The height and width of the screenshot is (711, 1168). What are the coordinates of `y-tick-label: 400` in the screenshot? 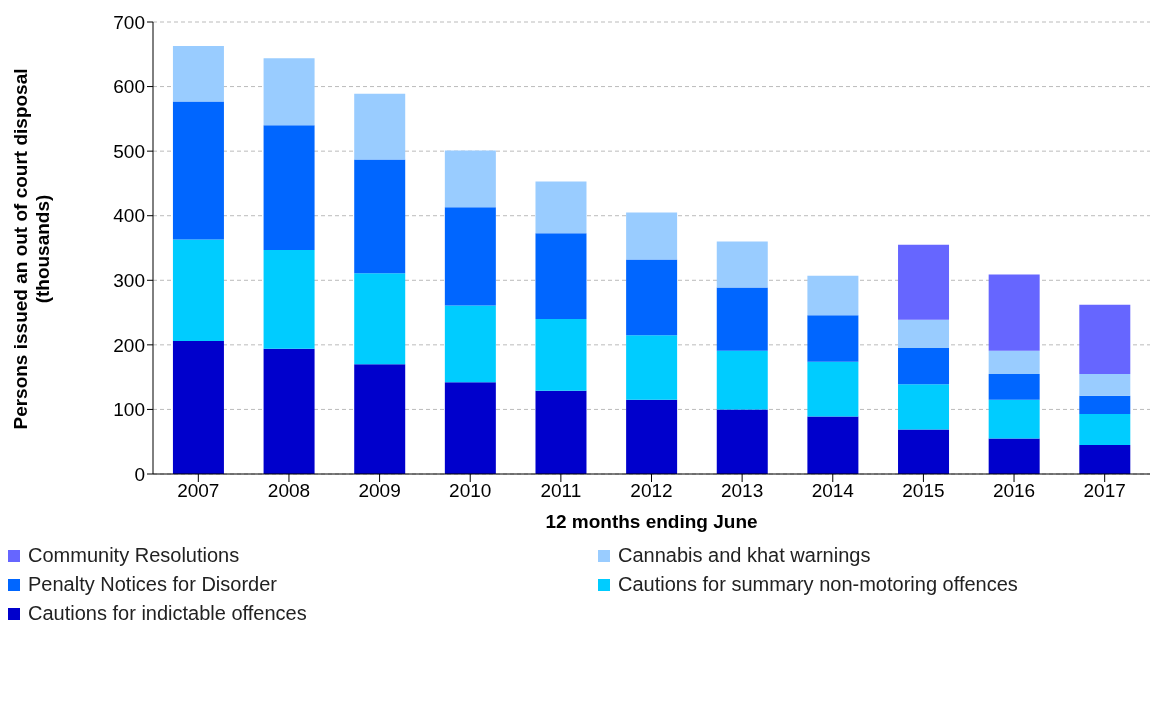 It's located at (129, 216).